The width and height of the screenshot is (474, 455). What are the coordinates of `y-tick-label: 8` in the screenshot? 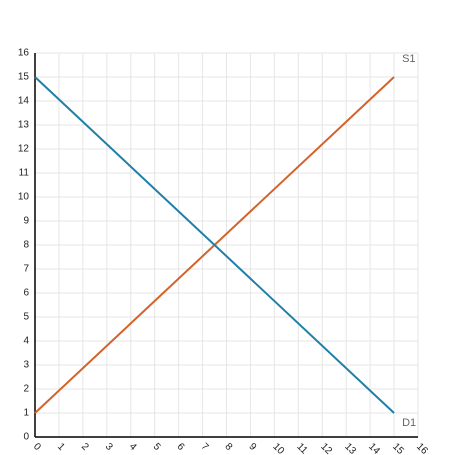 It's located at (26, 245).